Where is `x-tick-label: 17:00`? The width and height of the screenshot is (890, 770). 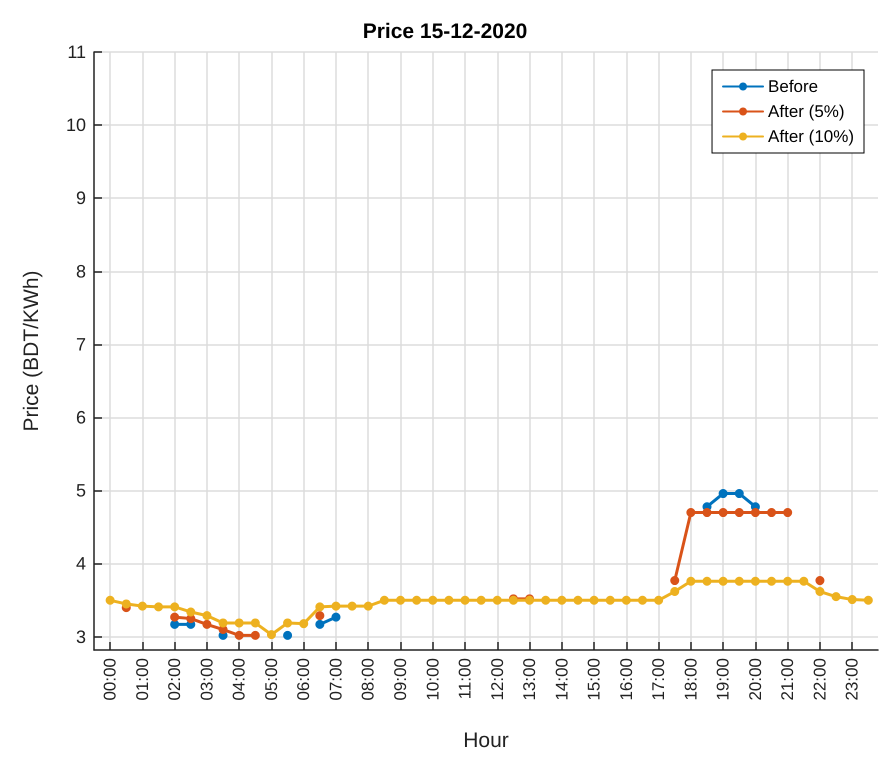
x-tick-label: 17:00 is located at coordinates (658, 679).